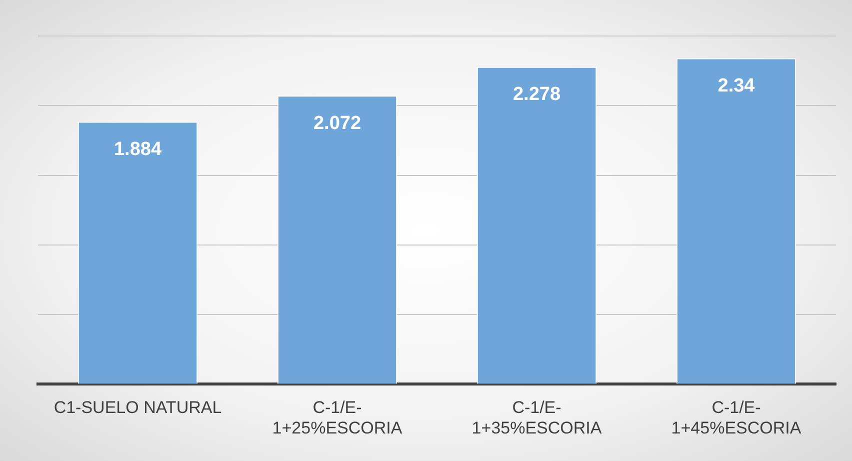 Image resolution: width=852 pixels, height=461 pixels. Describe the element at coordinates (337, 123) in the screenshot. I see `data-label: 2.072` at that location.